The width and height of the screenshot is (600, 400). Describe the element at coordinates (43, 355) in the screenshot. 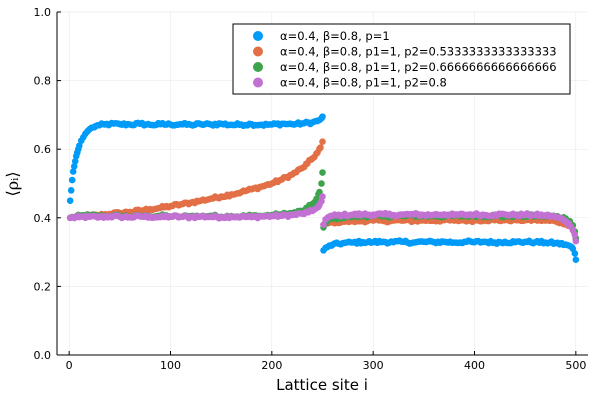

I see `y-tick-label: 0.0` at that location.